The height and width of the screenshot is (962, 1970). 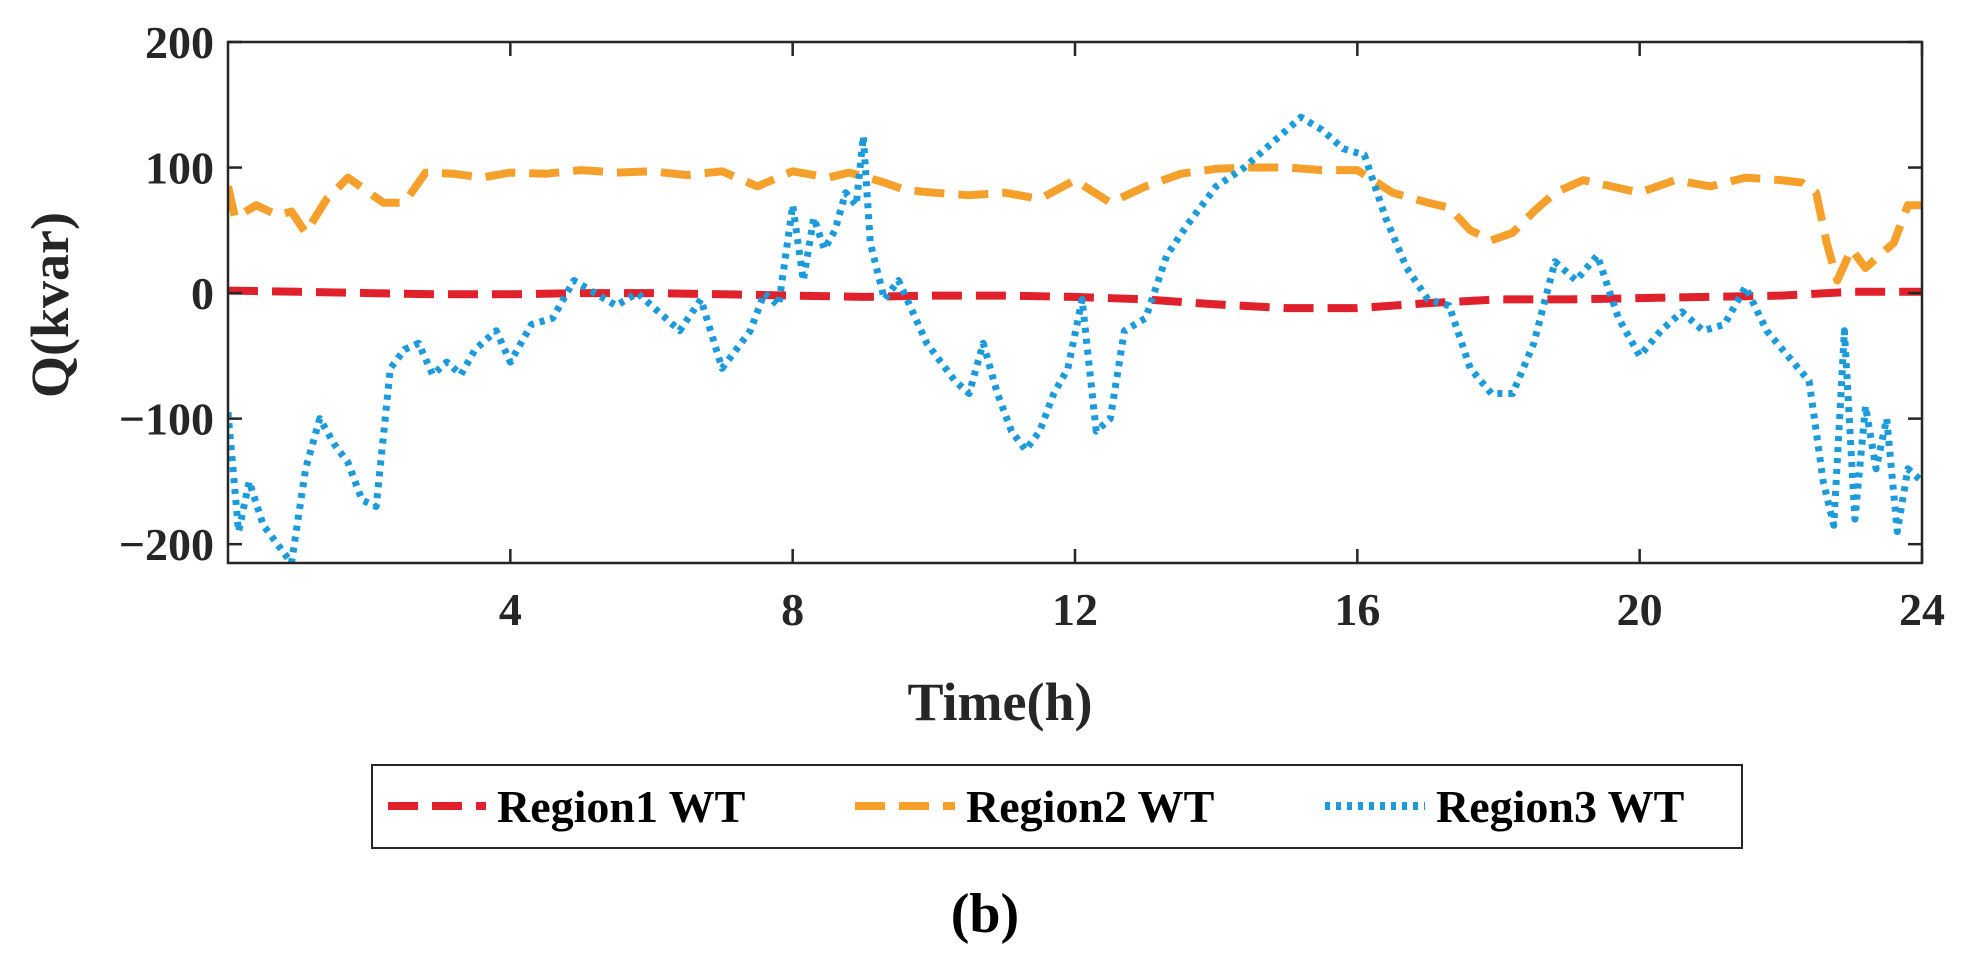 What do you see at coordinates (1922, 609) in the screenshot?
I see `x-tick-label: 24` at bounding box center [1922, 609].